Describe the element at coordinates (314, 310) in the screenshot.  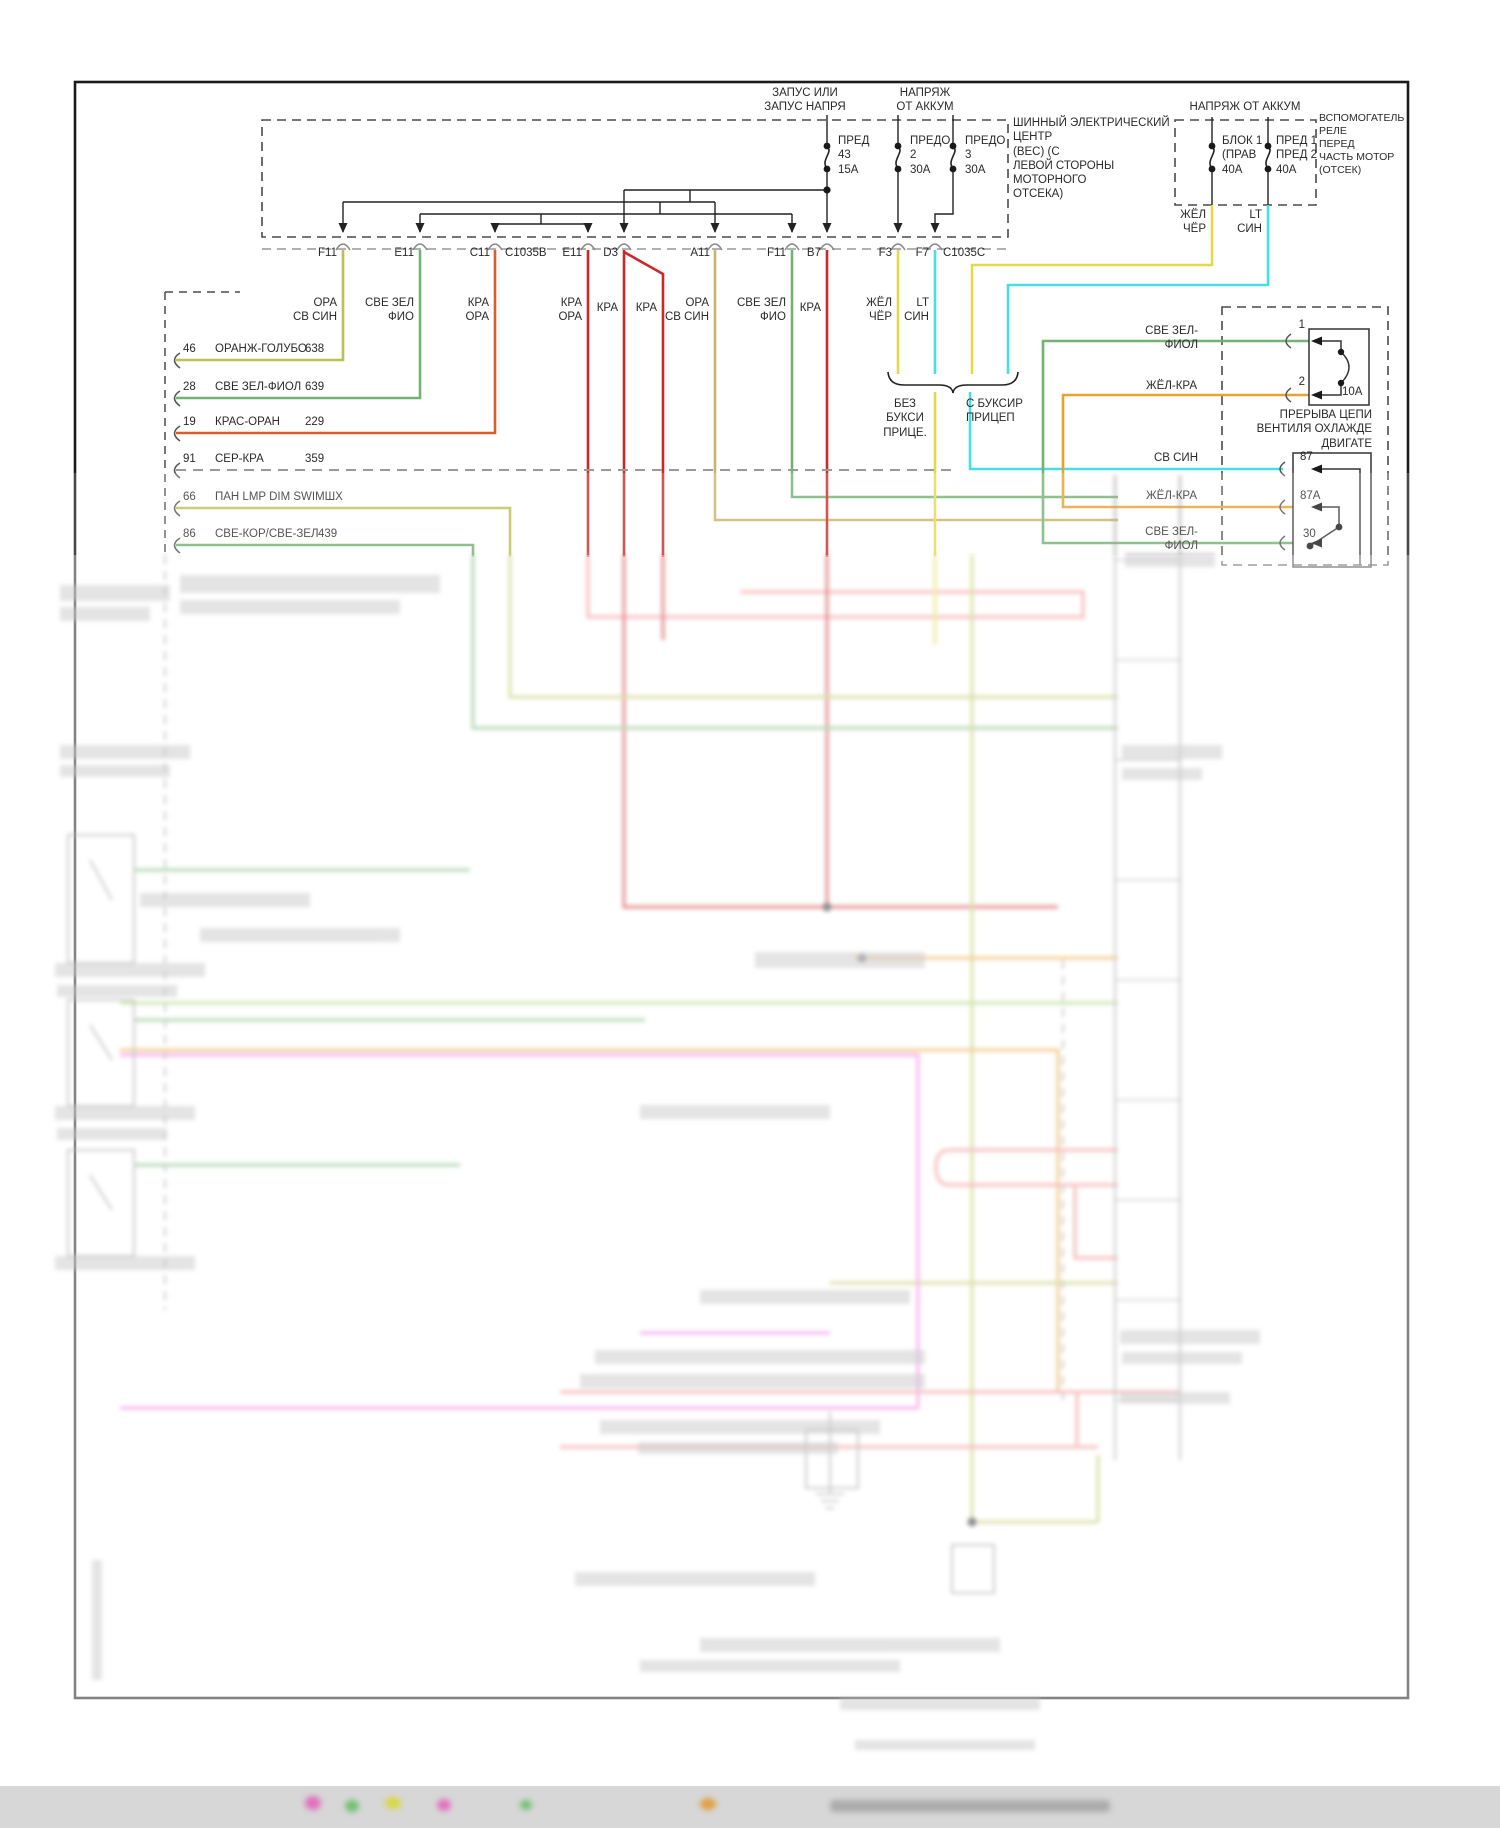
I see `wirecolor-1: ОРА СВ СИН` at that location.